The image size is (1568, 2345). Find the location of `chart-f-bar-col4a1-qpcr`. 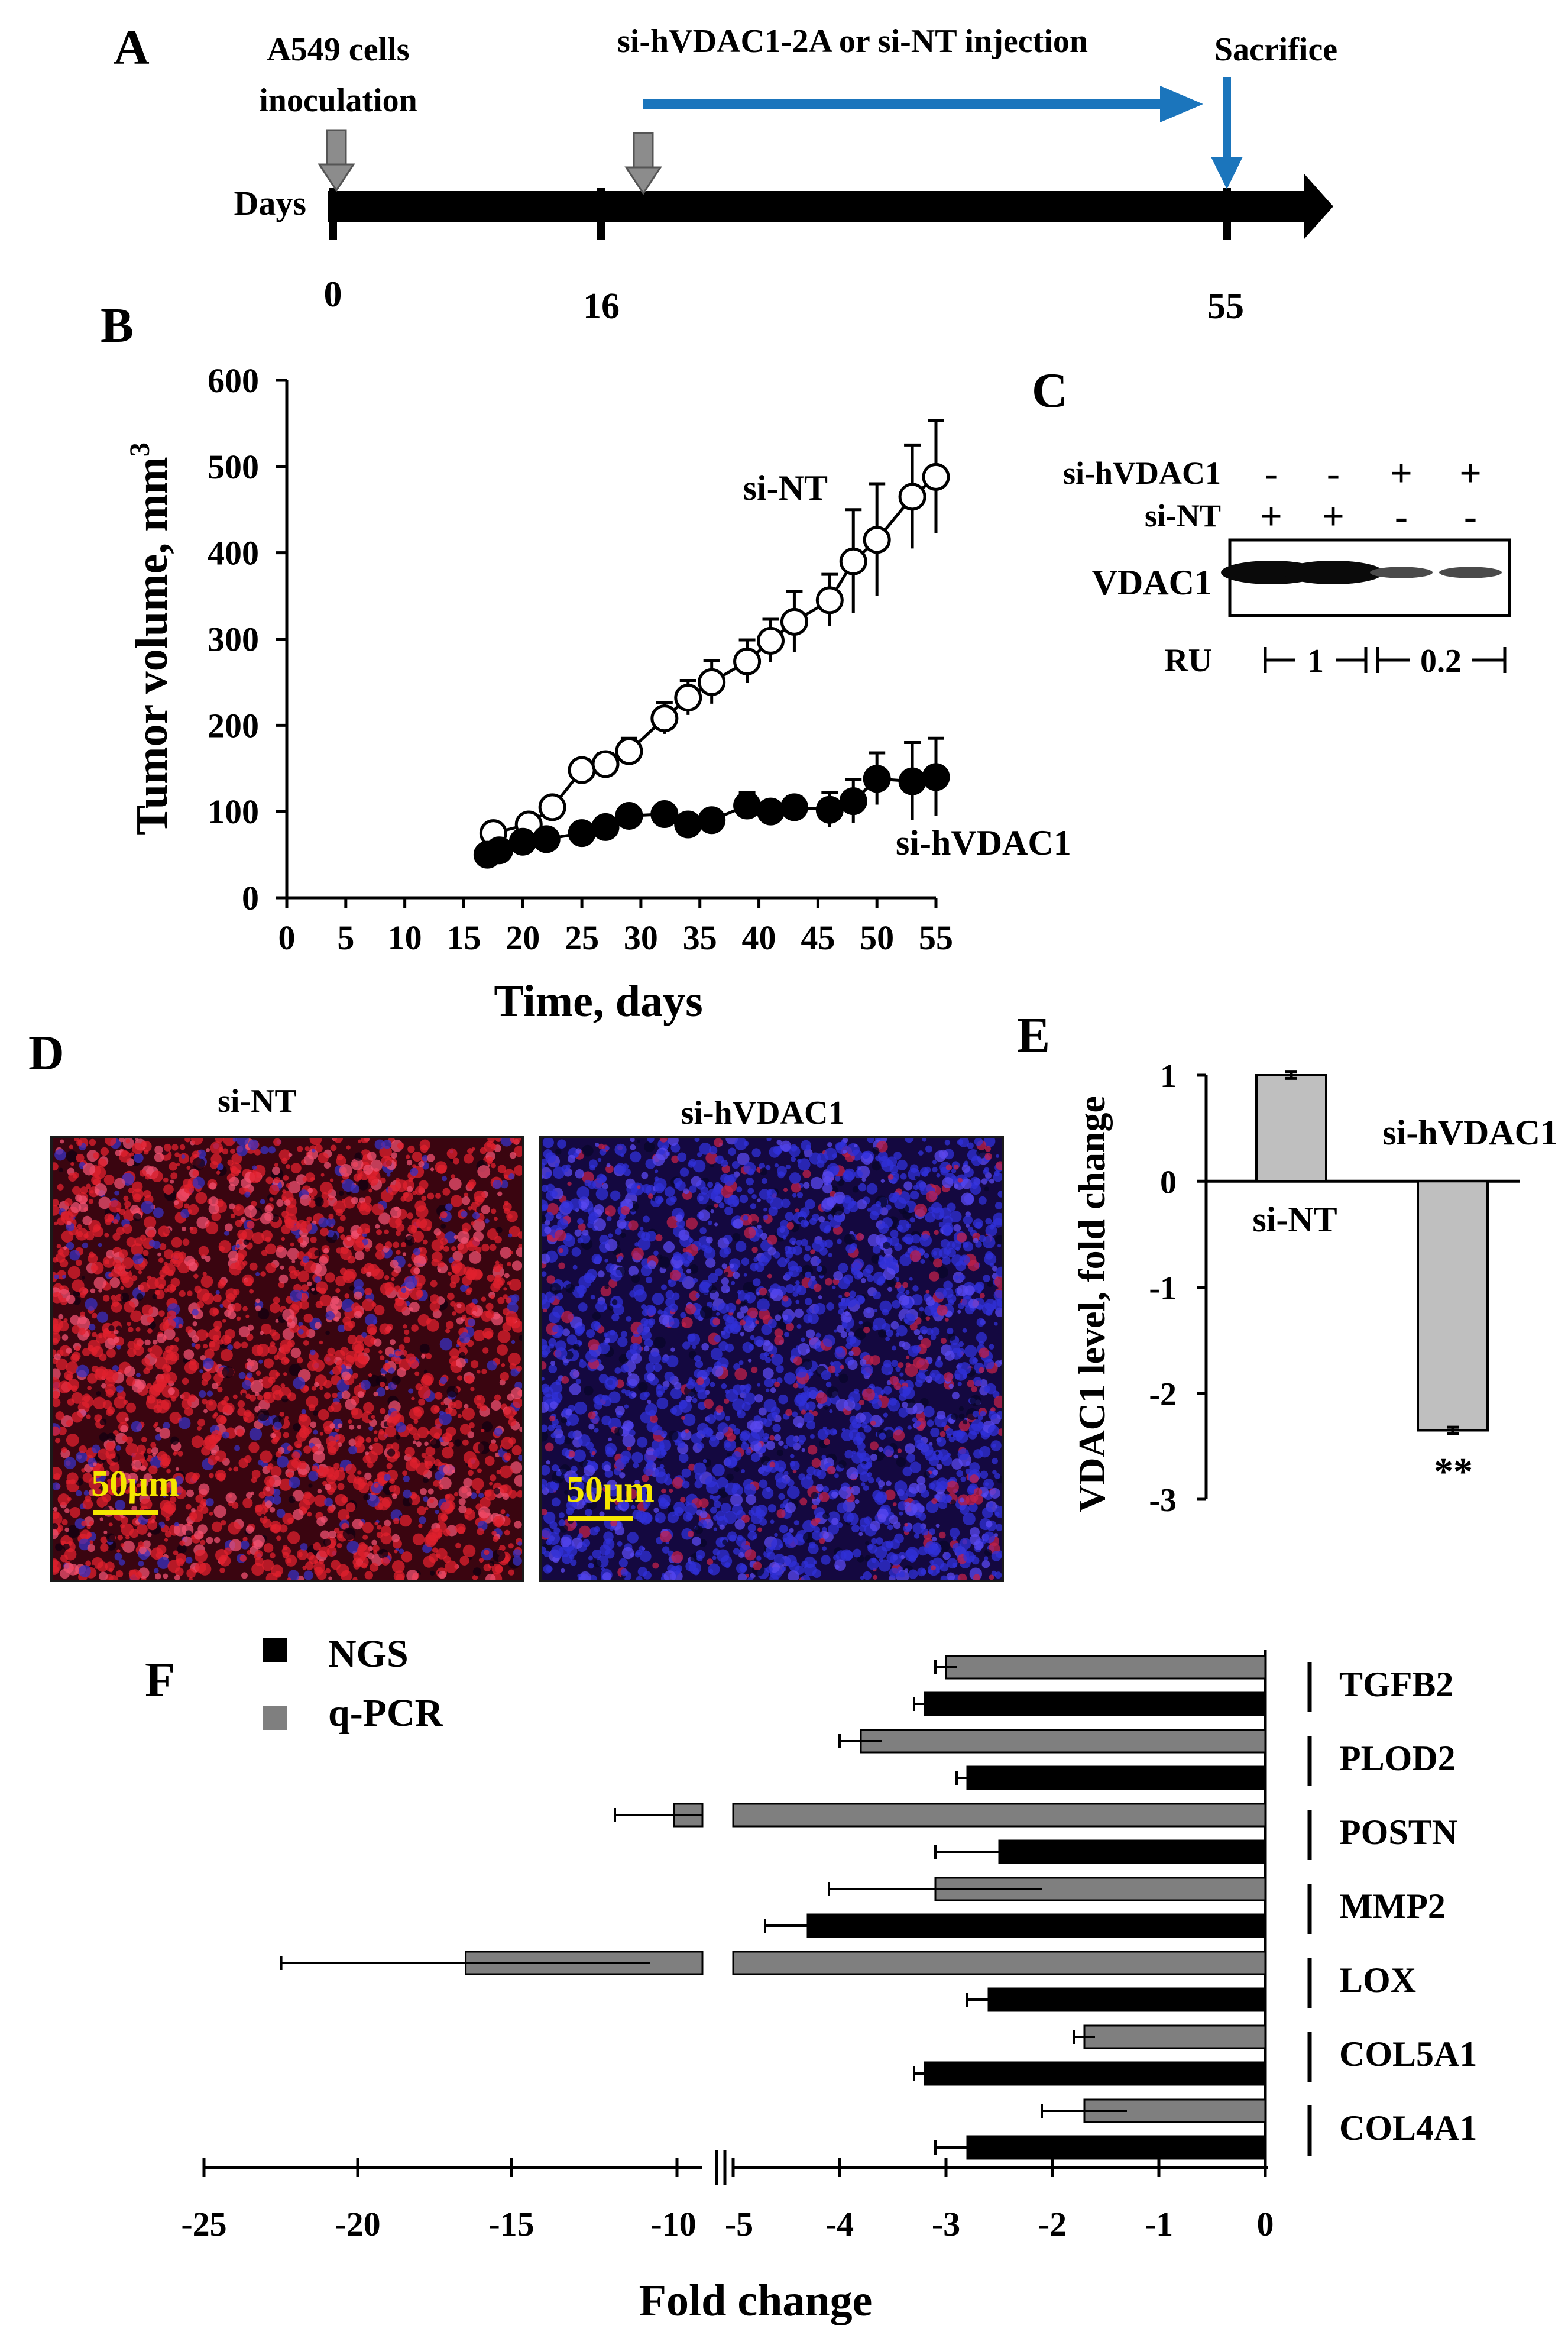

chart-f-bar-col4a1-qpcr is located at coordinates (1153, 2110).